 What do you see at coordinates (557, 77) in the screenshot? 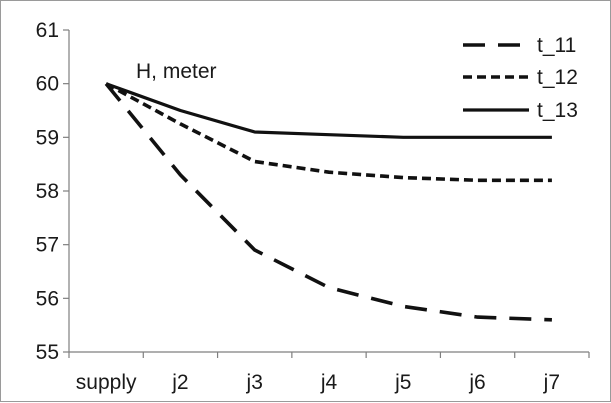
I see `legend-label: t_12` at bounding box center [557, 77].